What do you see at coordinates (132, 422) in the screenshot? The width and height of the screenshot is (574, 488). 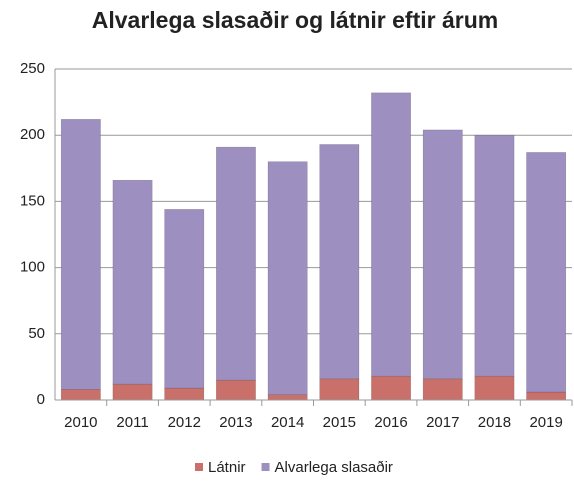 I see `x-tick-label: 2011` at bounding box center [132, 422].